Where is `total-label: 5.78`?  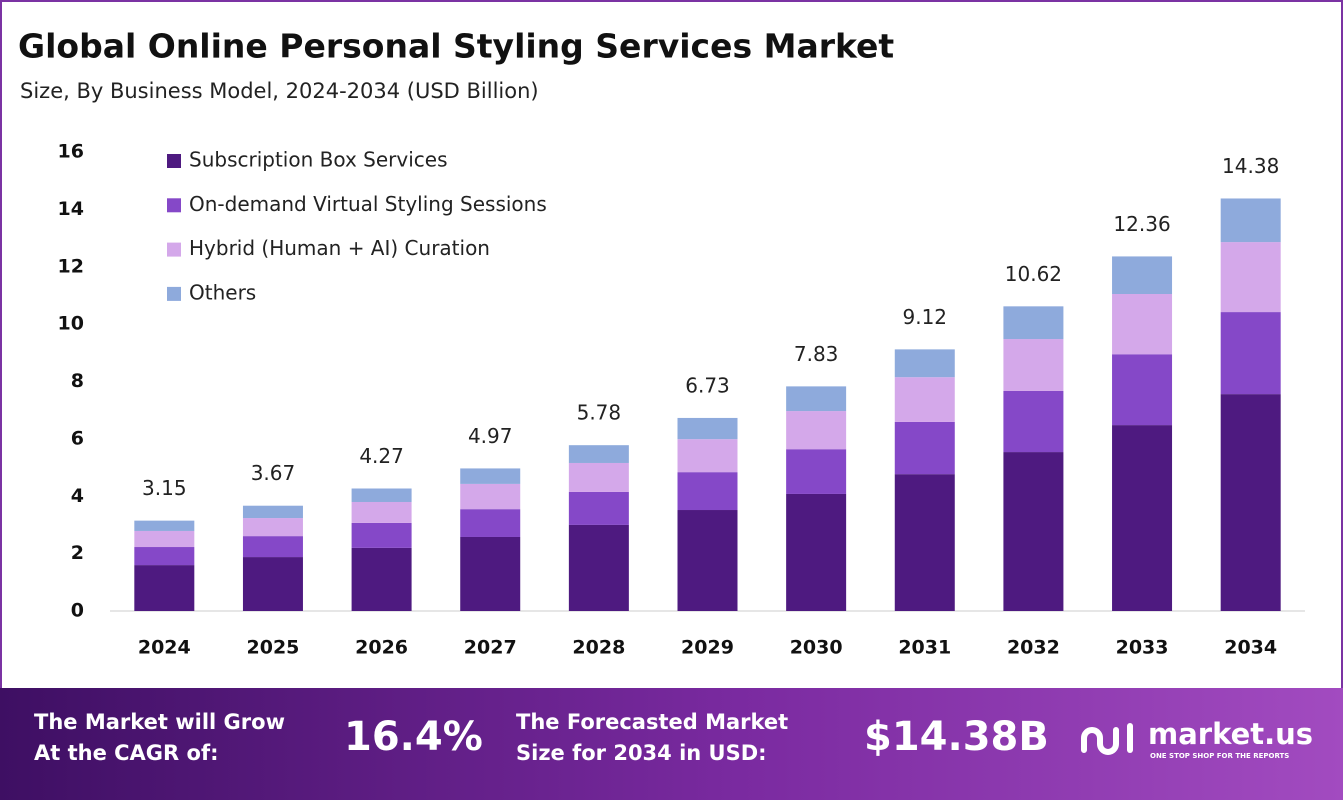 total-label: 5.78 is located at coordinates (599, 413).